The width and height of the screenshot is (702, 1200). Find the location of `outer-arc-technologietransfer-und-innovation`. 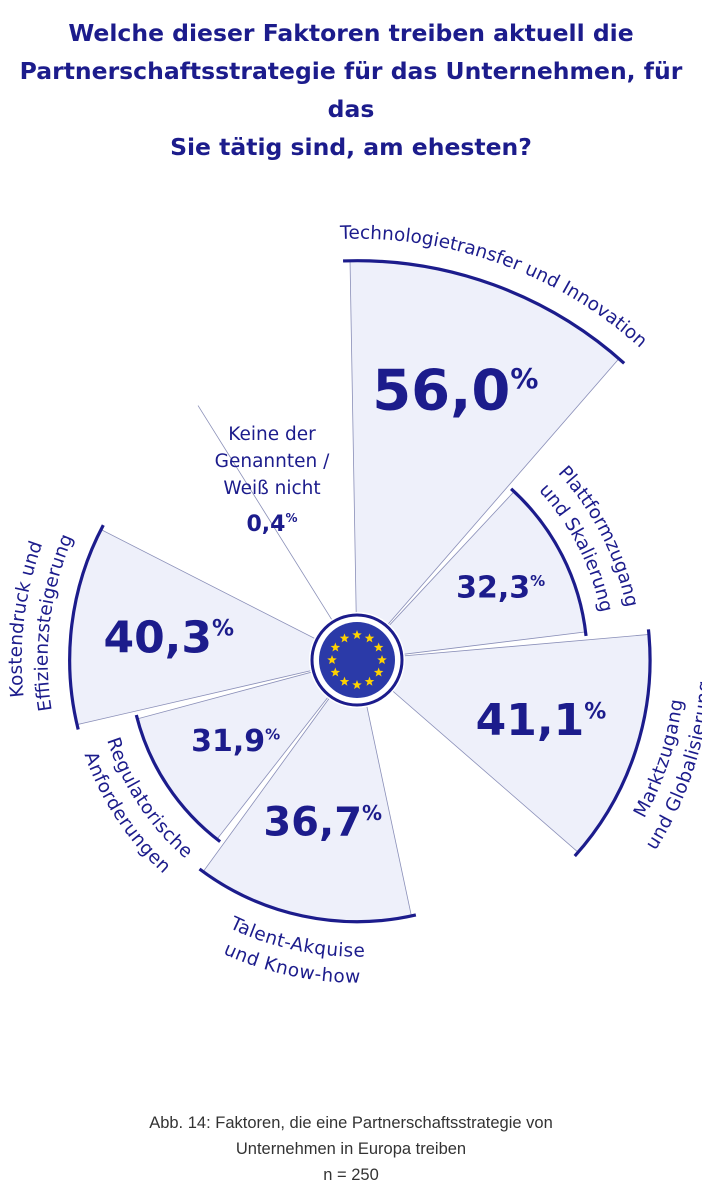

outer-arc-technologietransfer-und-innovation is located at coordinates (484, 312).